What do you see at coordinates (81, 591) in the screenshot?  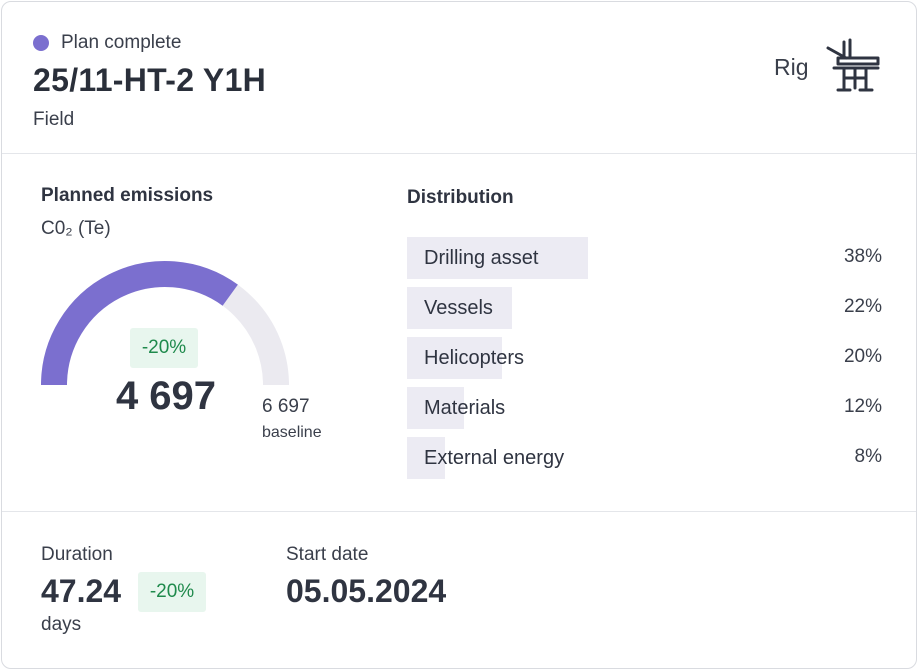 I see `duration-value: 47.24` at bounding box center [81, 591].